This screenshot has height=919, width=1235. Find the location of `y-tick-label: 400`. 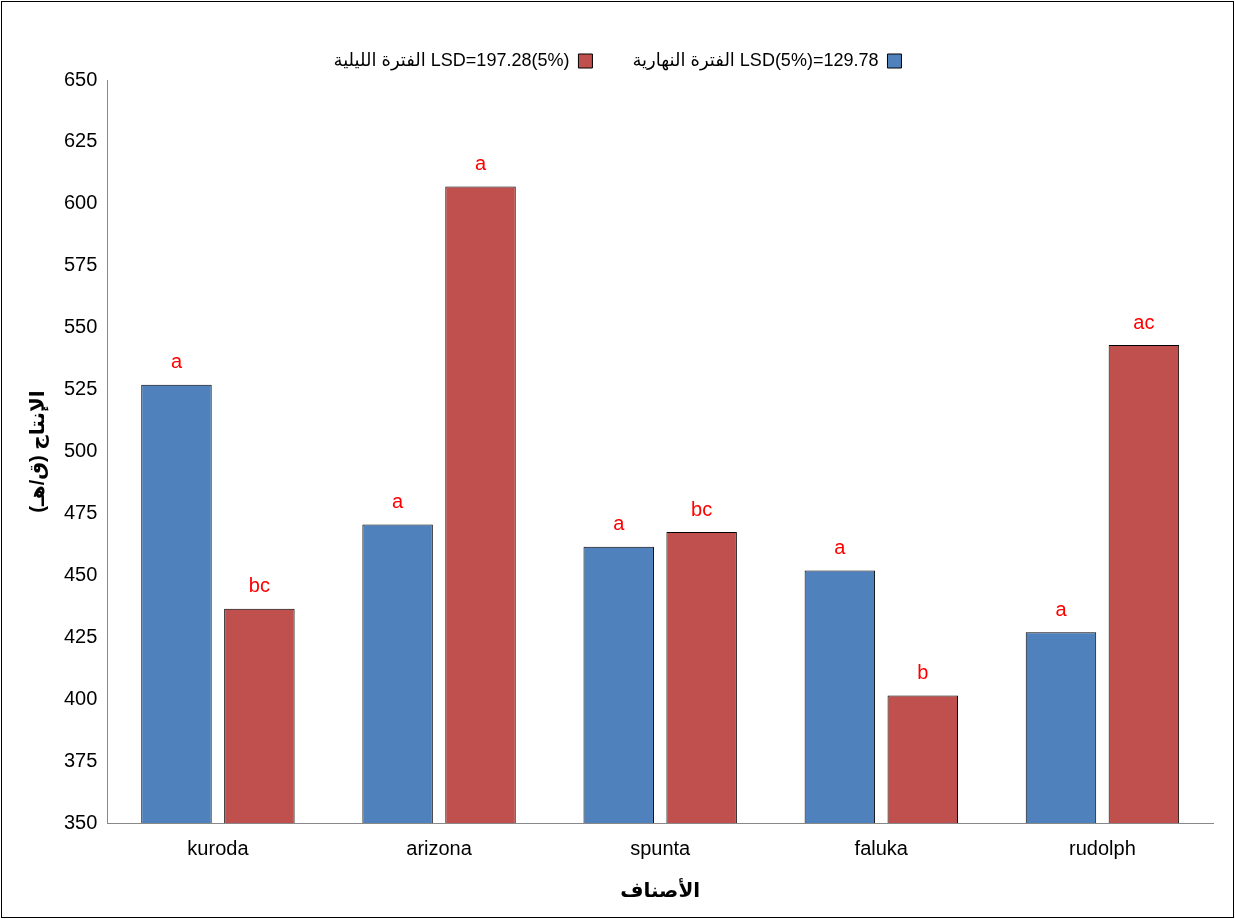

y-tick-label: 400 is located at coordinates (80, 697).